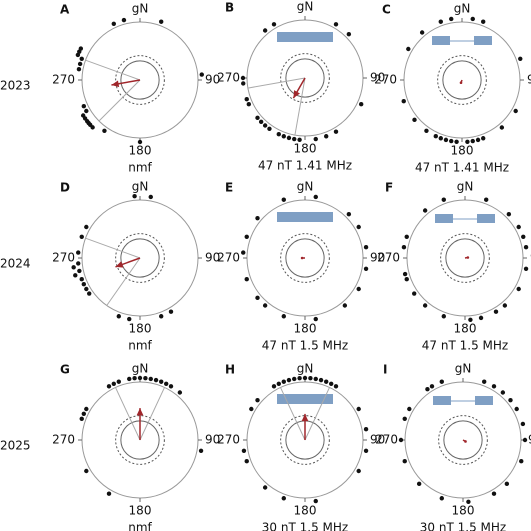  Describe the element at coordinates (229, 8) in the screenshot. I see `panel-label: B` at that location.